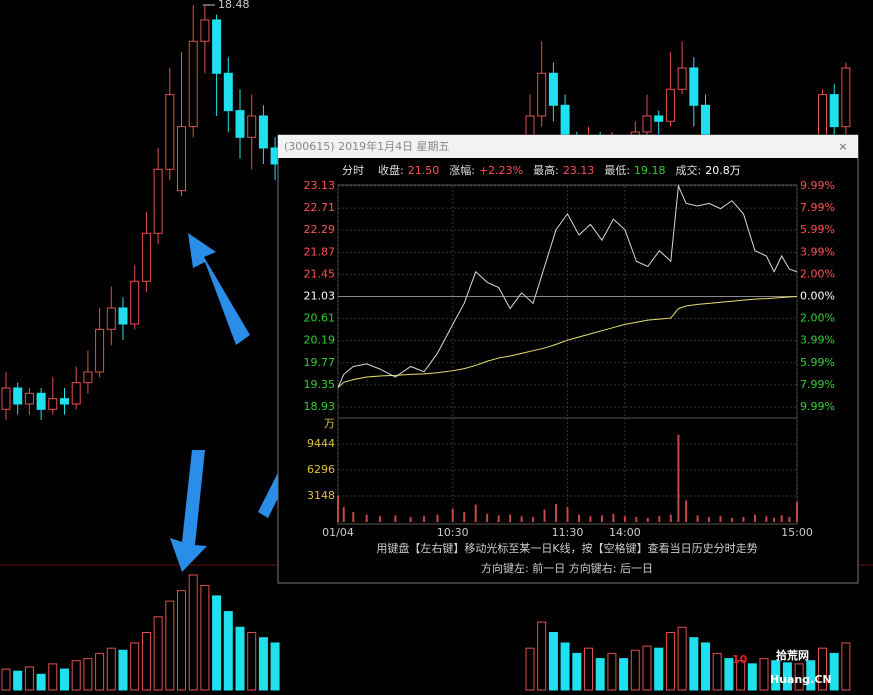 This screenshot has height=695, width=873. What do you see at coordinates (842, 146) in the screenshot?
I see `close-button: ×` at bounding box center [842, 146].